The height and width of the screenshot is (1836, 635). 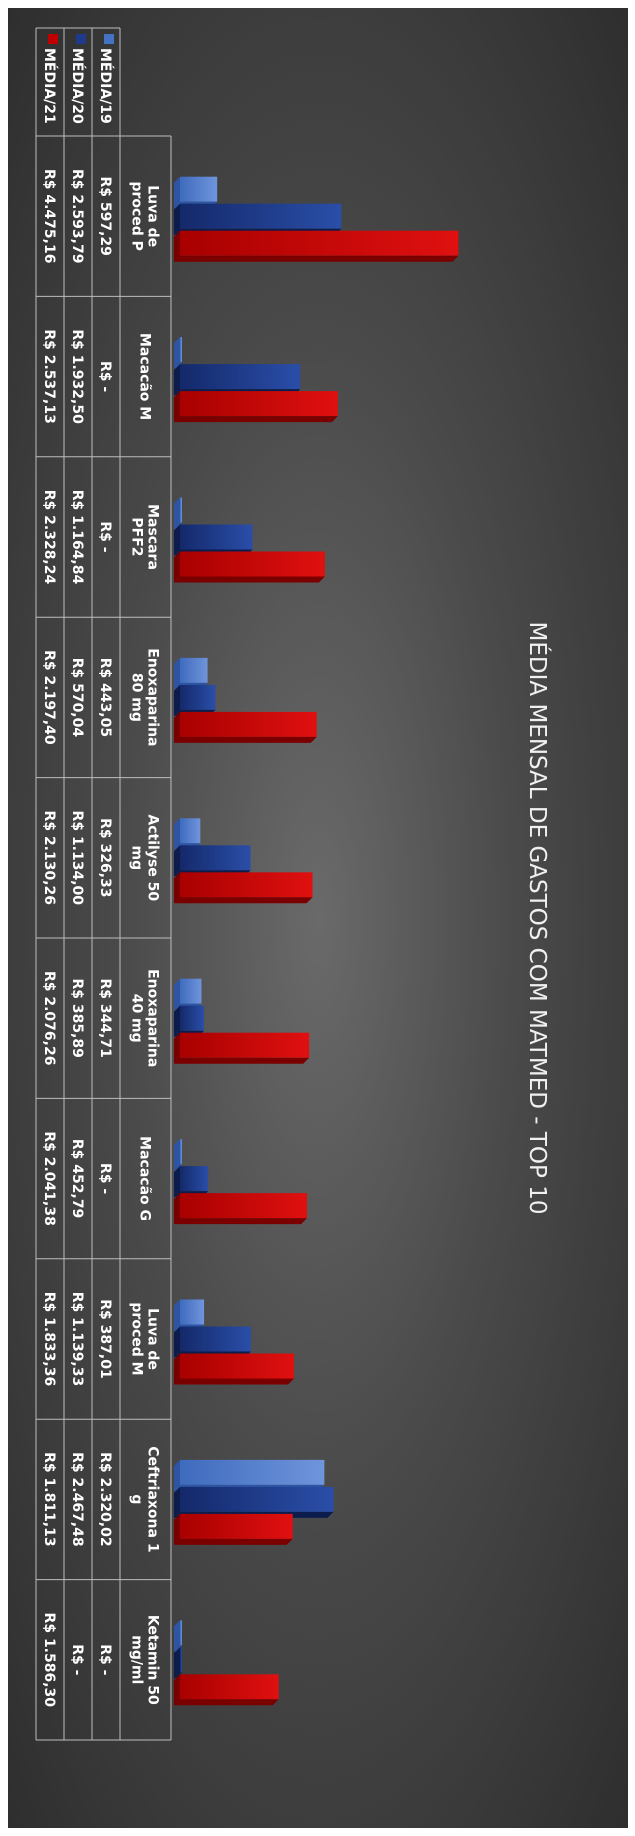 What do you see at coordinates (145, 1178) in the screenshot?
I see `category-label: Macacão G` at bounding box center [145, 1178].